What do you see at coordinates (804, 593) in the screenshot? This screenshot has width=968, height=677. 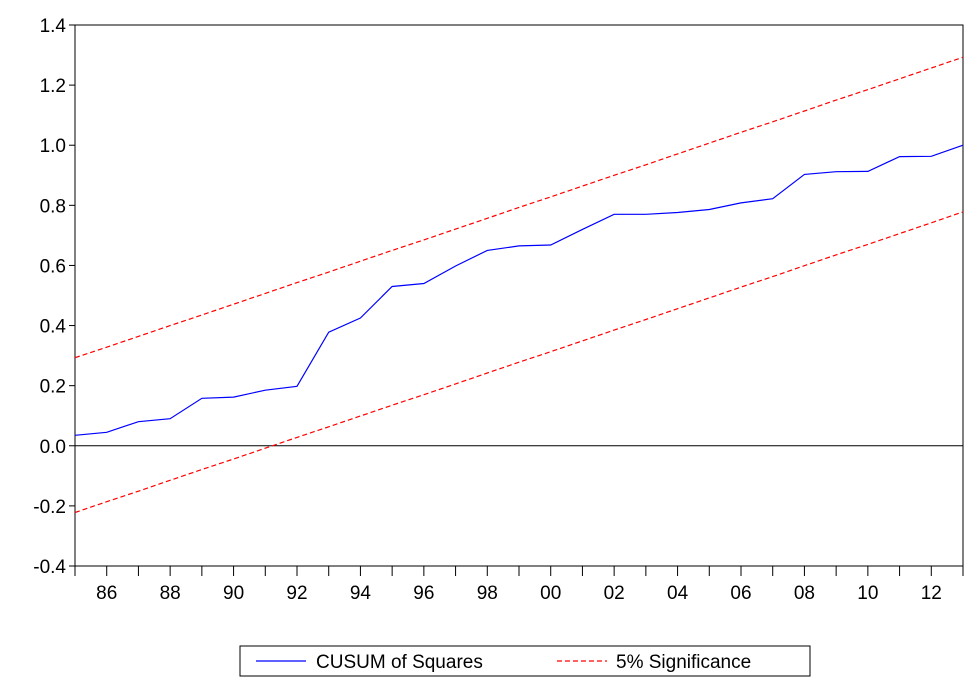 I see `x-tick-label: 08` at bounding box center [804, 593].